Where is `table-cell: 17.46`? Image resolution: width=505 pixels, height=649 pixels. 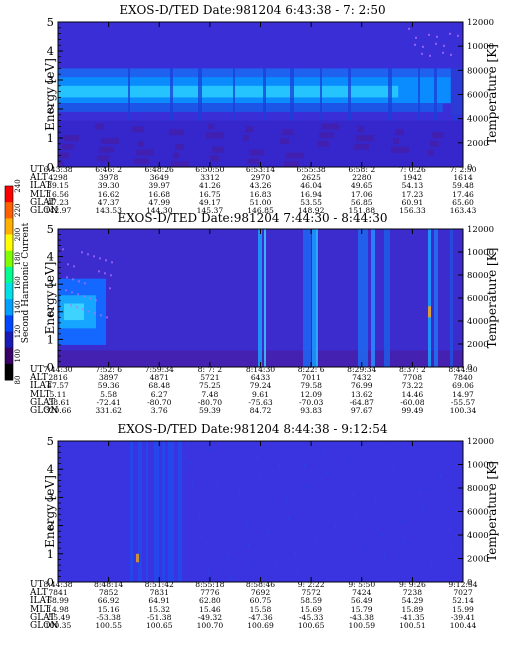 table-cell: 17.46 is located at coordinates (463, 194).